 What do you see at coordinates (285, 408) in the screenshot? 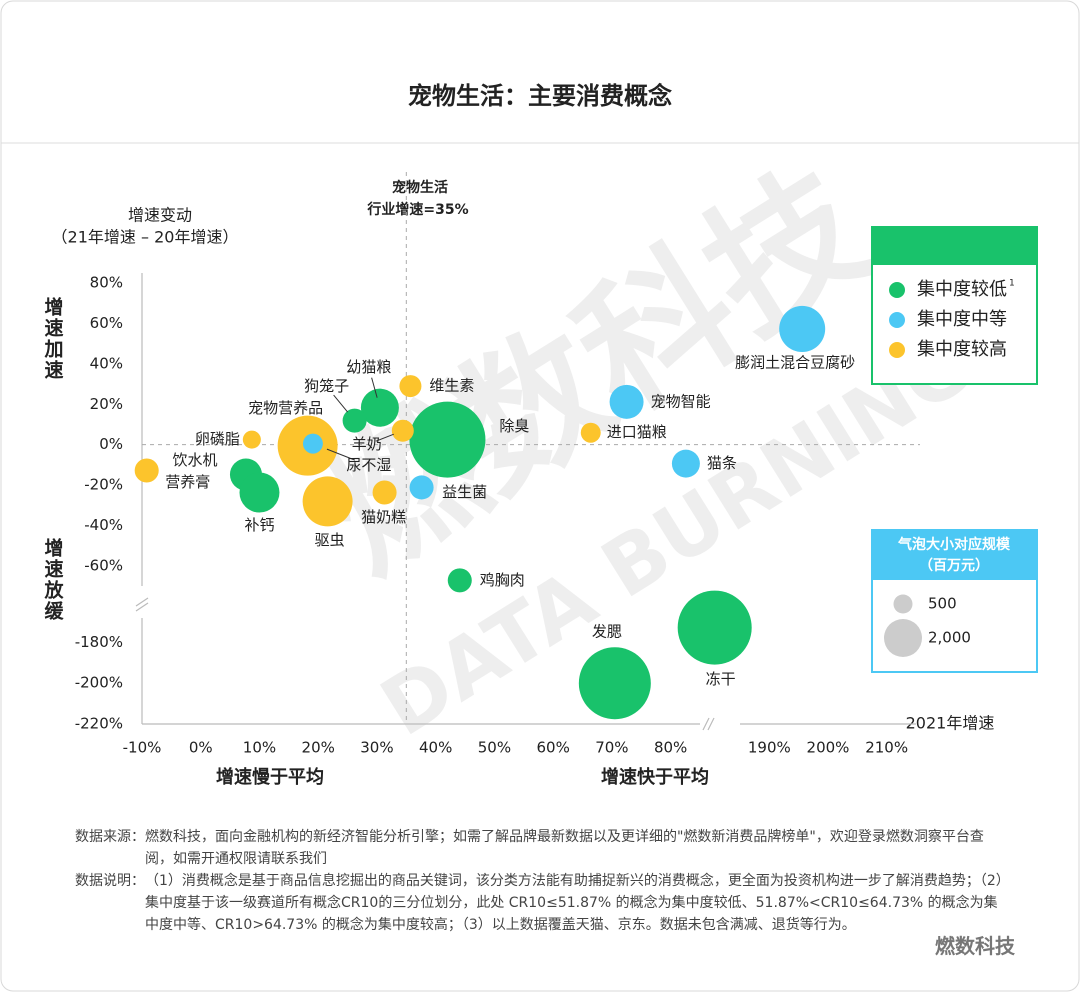
I see `bubble-label: 宠物营养品` at bounding box center [285, 408].